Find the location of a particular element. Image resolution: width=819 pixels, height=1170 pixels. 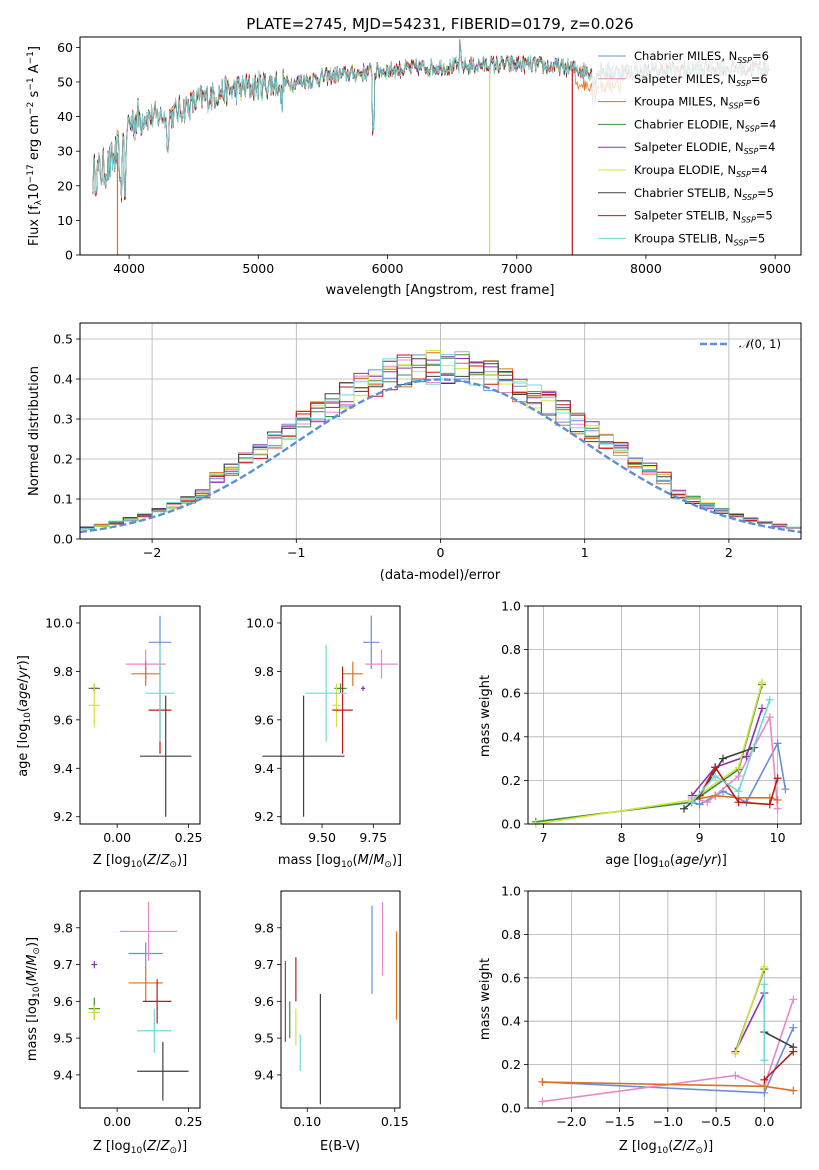

mass-z-ylabel: mass [log10(M/M⊙)] is located at coordinates (33, 999).